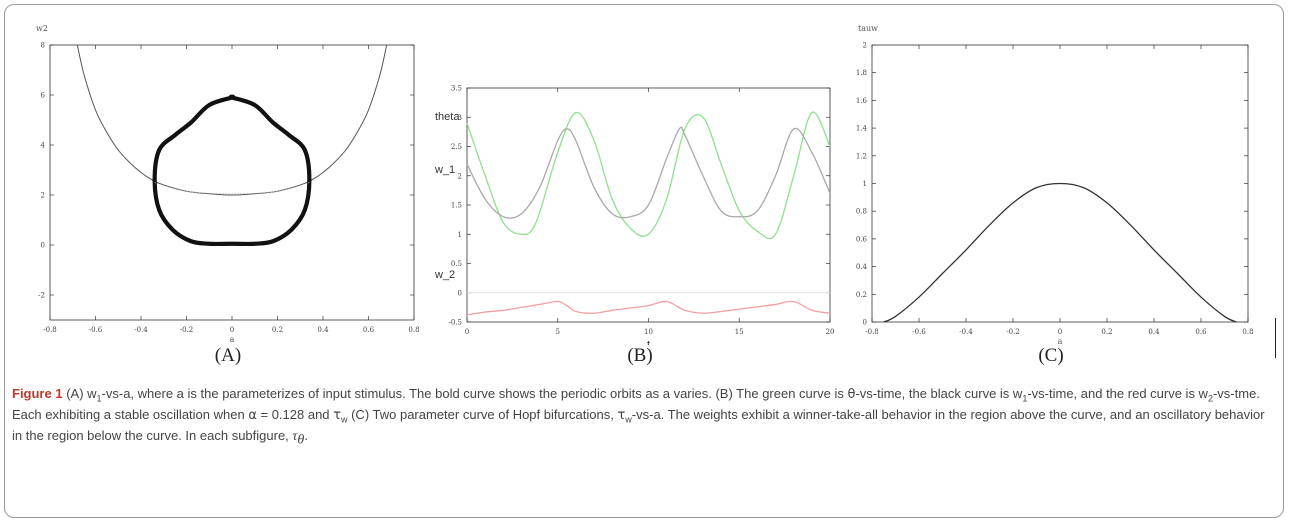 The image size is (1290, 523). What do you see at coordinates (1117, 393) in the screenshot?
I see `caption-text-4: -vs-time, and the red curve is w` at bounding box center [1117, 393].